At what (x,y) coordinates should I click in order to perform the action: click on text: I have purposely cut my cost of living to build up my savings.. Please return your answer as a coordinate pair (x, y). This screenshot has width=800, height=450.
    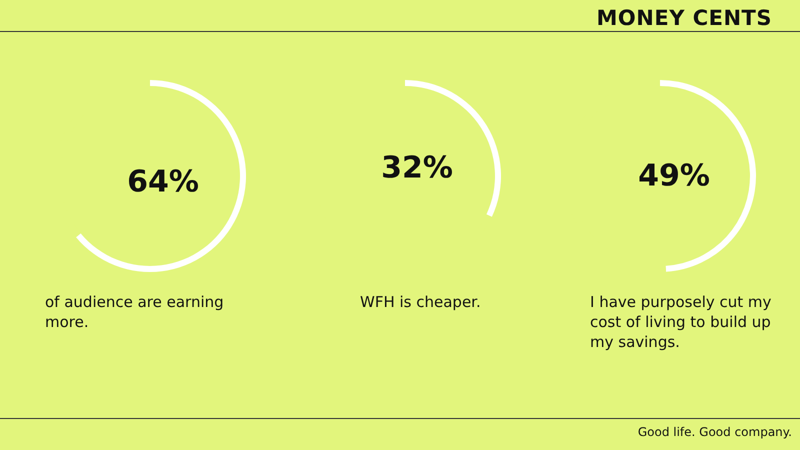
    Looking at the image, I should click on (681, 322).